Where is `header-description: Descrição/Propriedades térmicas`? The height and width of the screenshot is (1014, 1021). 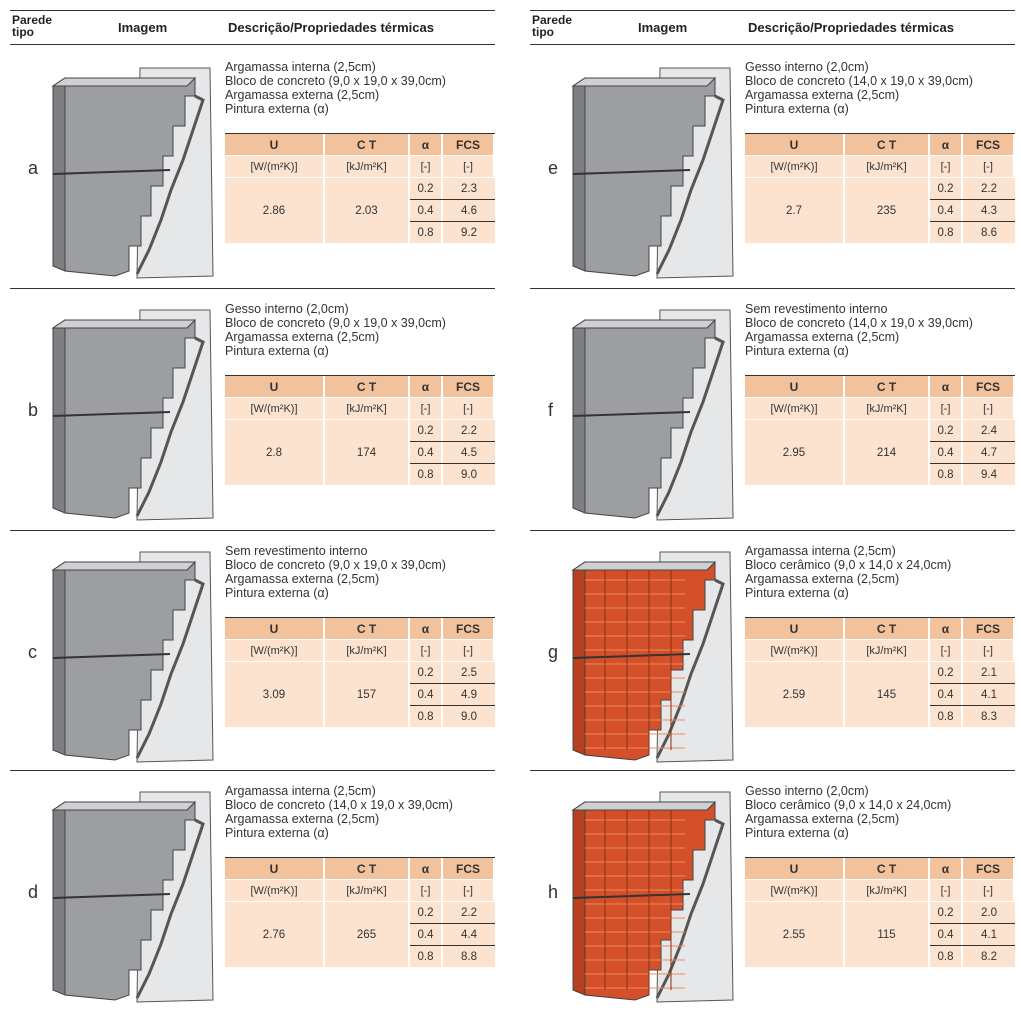
header-description: Descrição/Propriedades térmicas is located at coordinates (331, 27).